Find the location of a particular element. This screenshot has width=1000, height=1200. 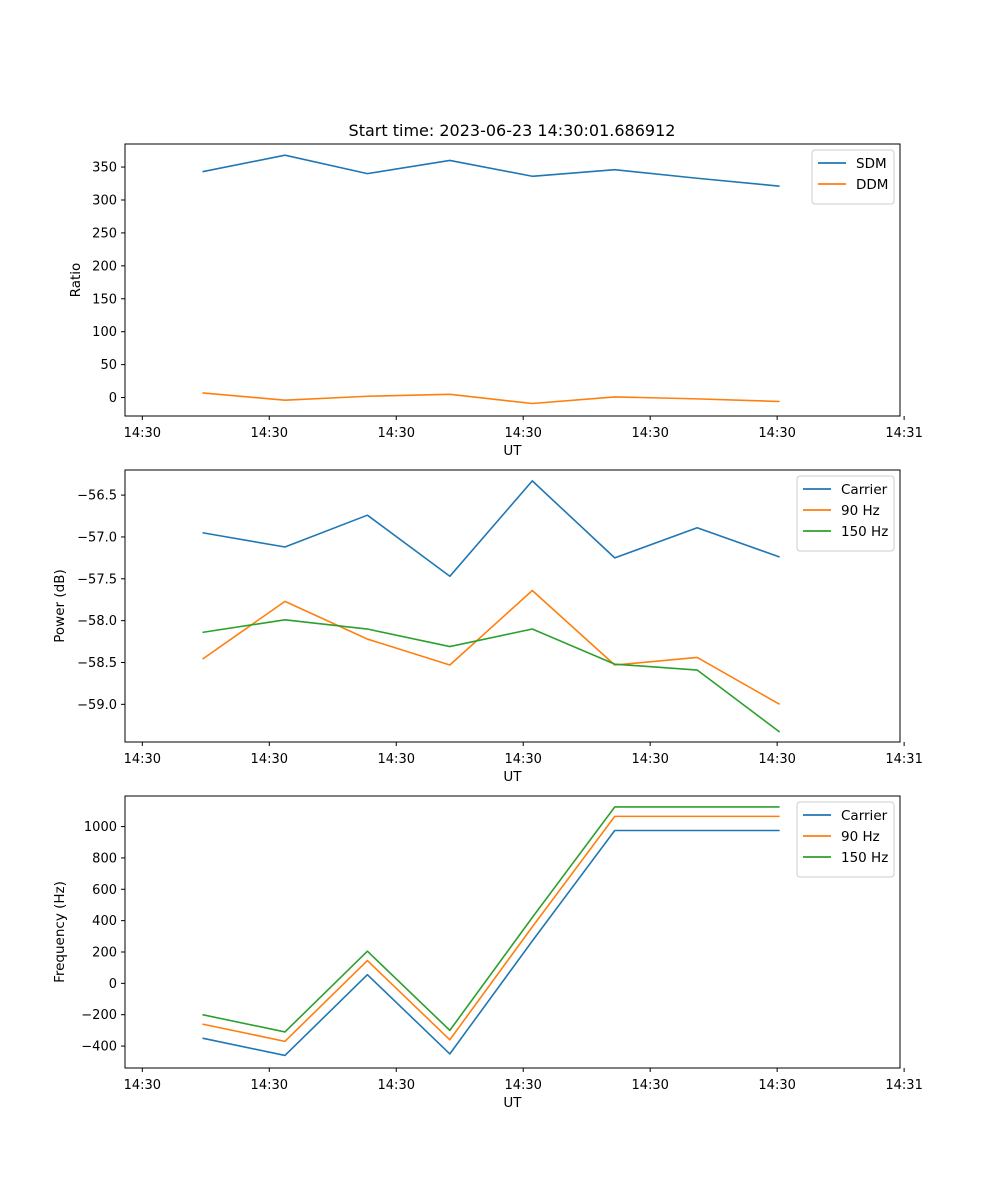

ratio-series-sdm-line is located at coordinates (491, 170).